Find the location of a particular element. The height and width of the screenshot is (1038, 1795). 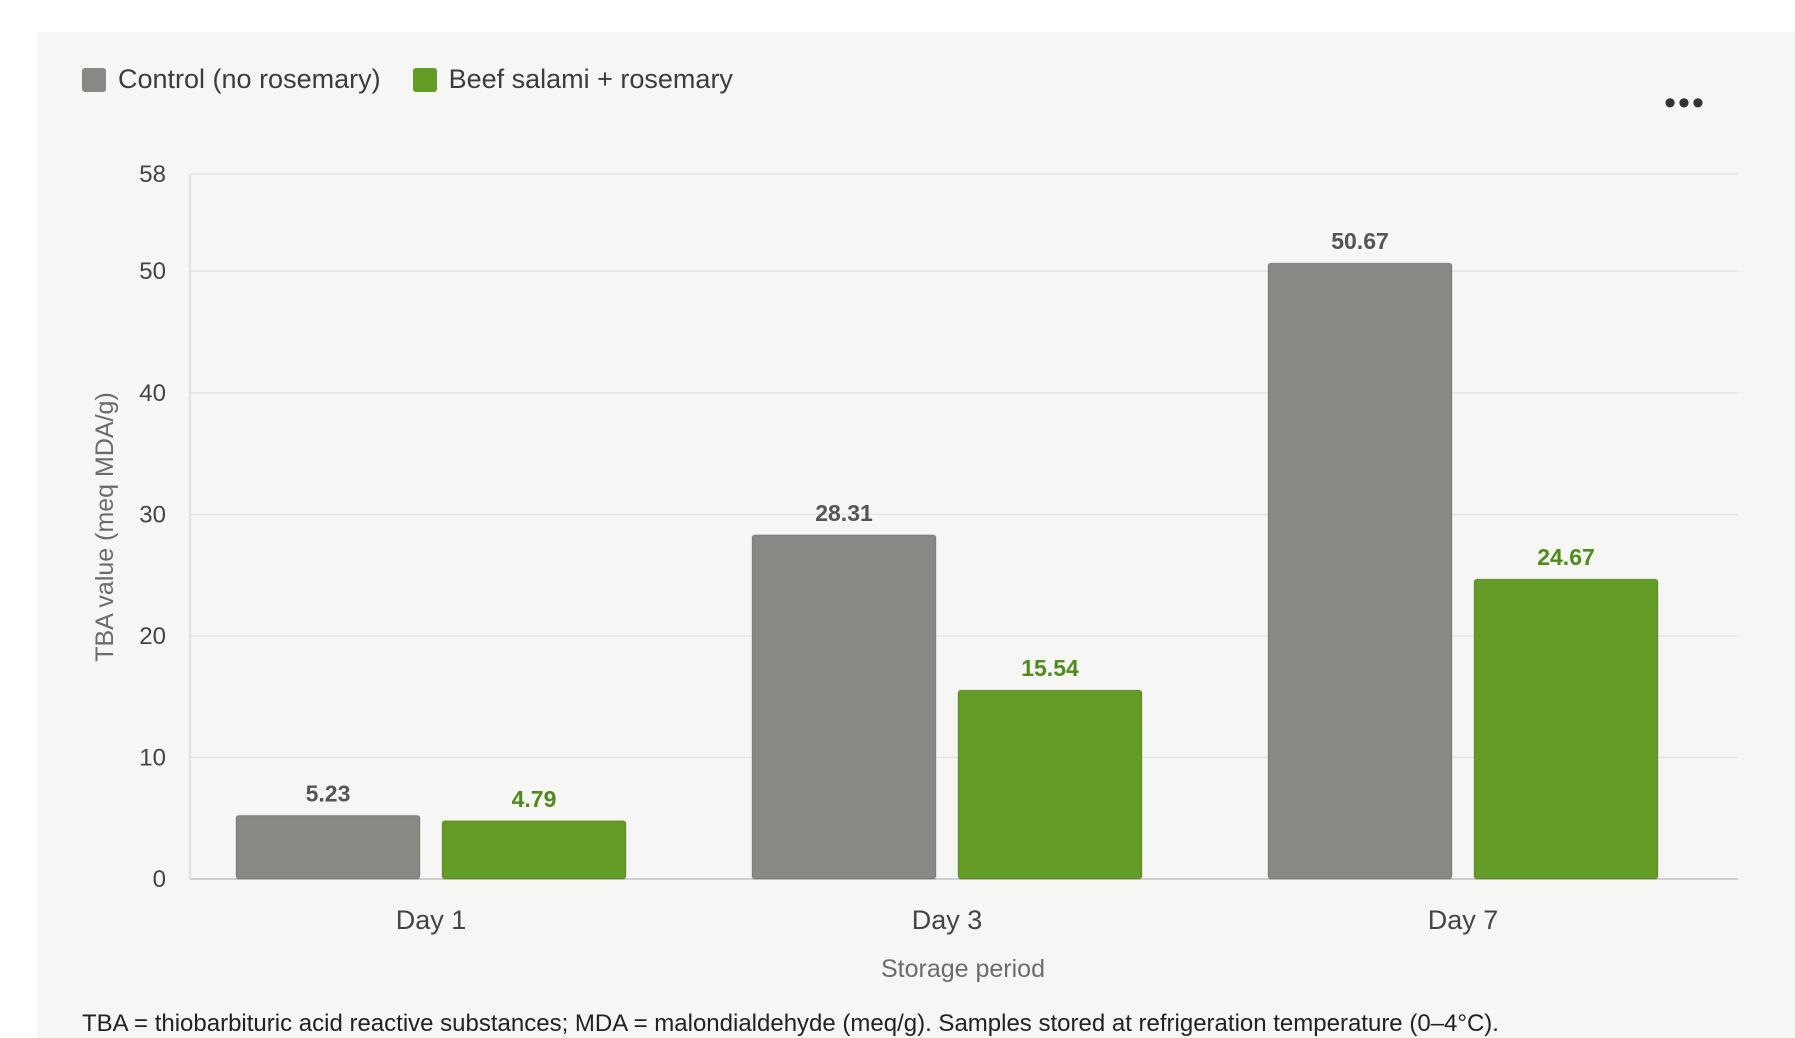

legend-item-rosemary: Beef salami + rosemary is located at coordinates (572, 79).